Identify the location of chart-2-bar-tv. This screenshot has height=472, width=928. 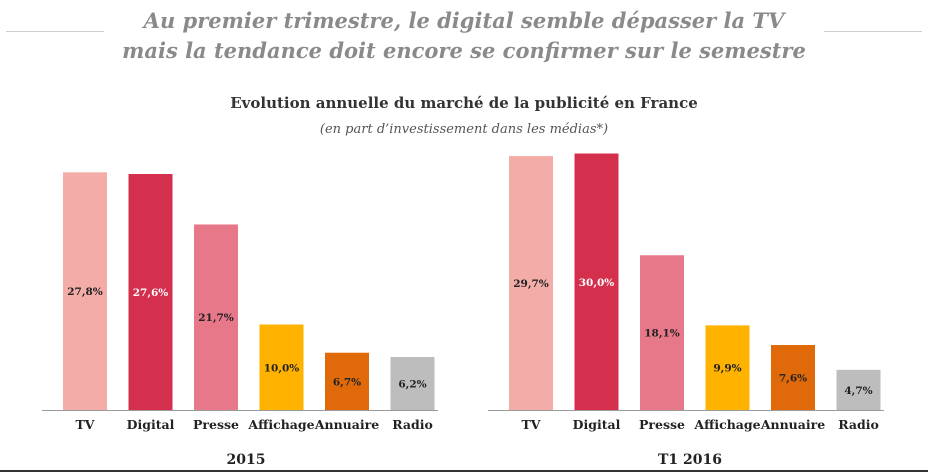
(531, 283).